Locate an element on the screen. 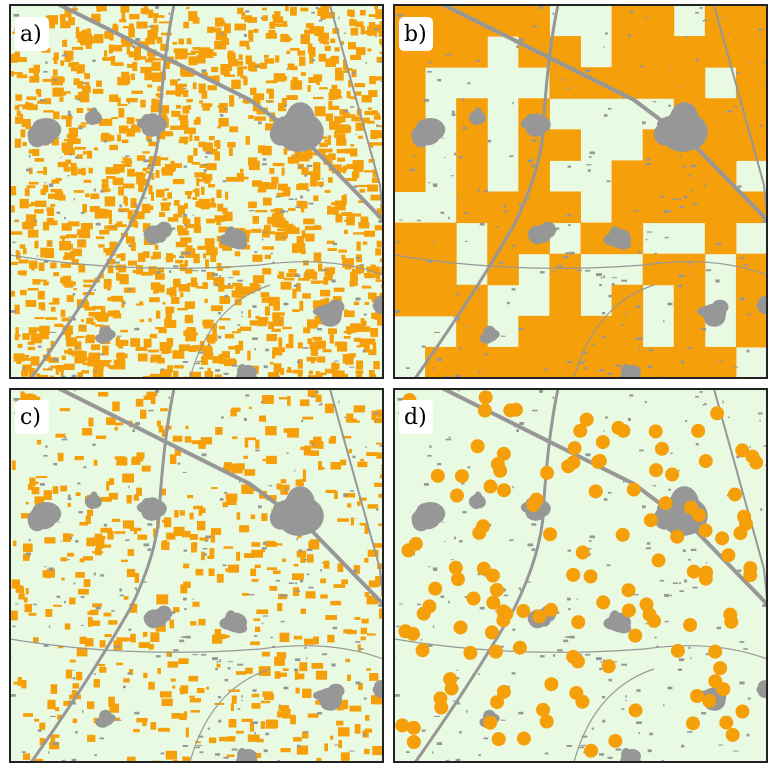 The height and width of the screenshot is (767, 775). town is located at coordinates (157, 234).